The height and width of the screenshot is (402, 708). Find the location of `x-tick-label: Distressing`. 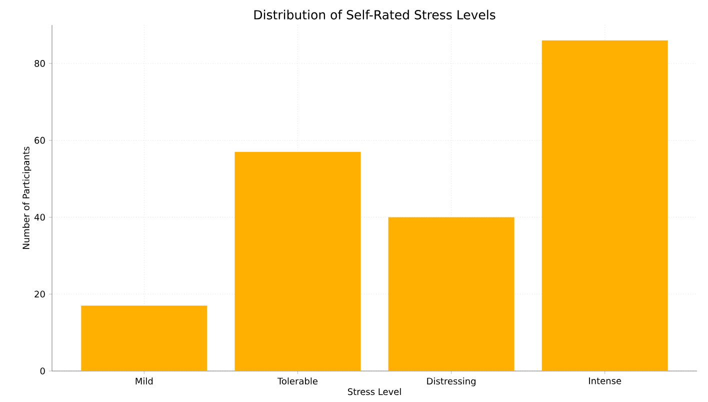

x-tick-label: Distressing is located at coordinates (451, 382).